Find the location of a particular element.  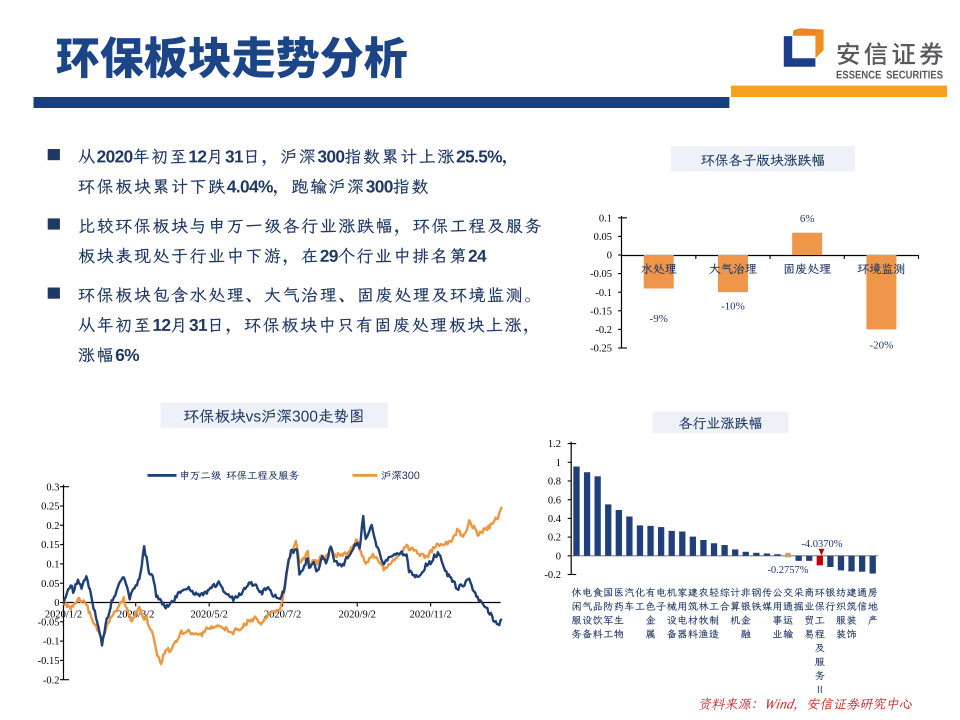

svg-text: 2020/5/2 is located at coordinates (208, 615).